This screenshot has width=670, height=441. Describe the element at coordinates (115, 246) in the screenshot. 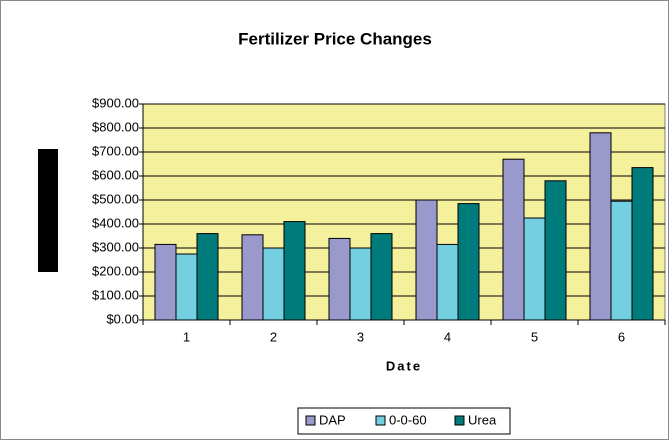

I see `y-tick-label: $300.00` at that location.